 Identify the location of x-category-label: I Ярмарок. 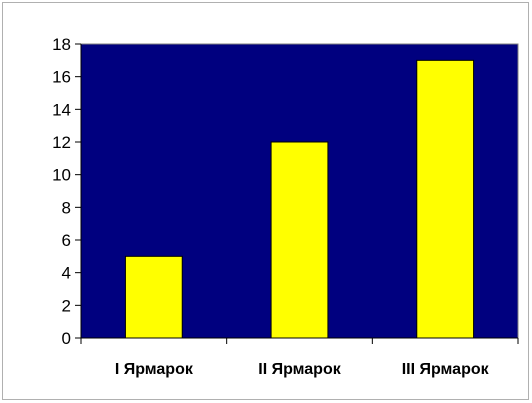
(154, 369).